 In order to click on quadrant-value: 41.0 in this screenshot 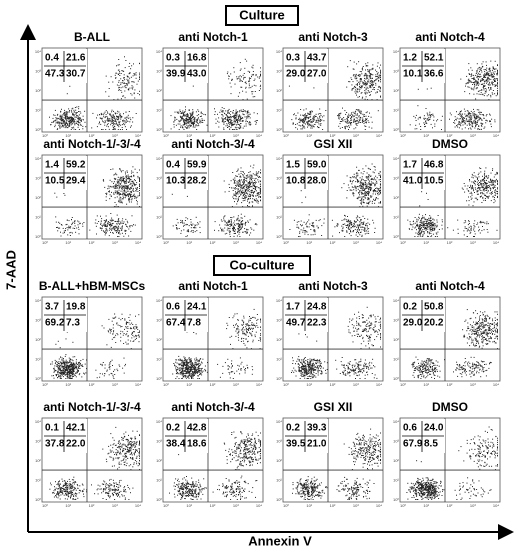, I will do `click(413, 181)`.